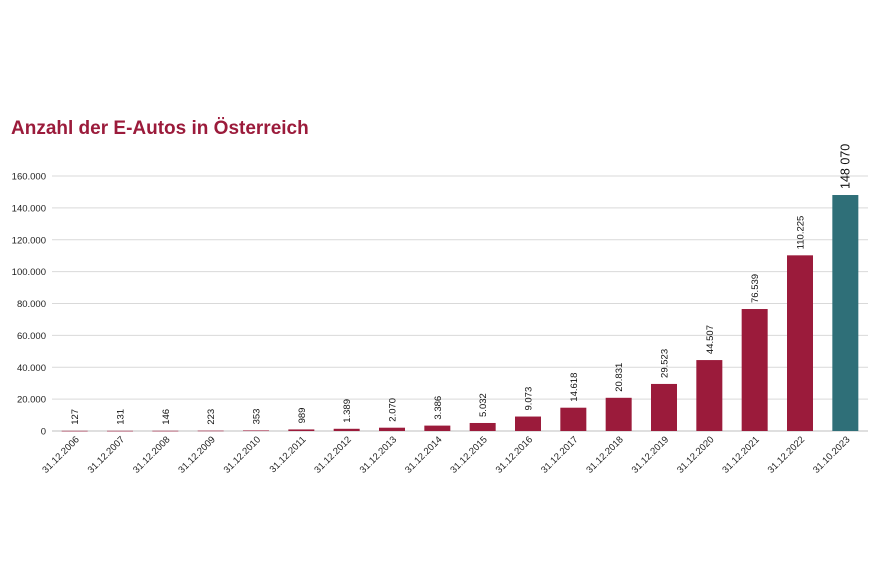 The image size is (872, 580). What do you see at coordinates (43, 432) in the screenshot?
I see `y-tick-label: 0` at bounding box center [43, 432].